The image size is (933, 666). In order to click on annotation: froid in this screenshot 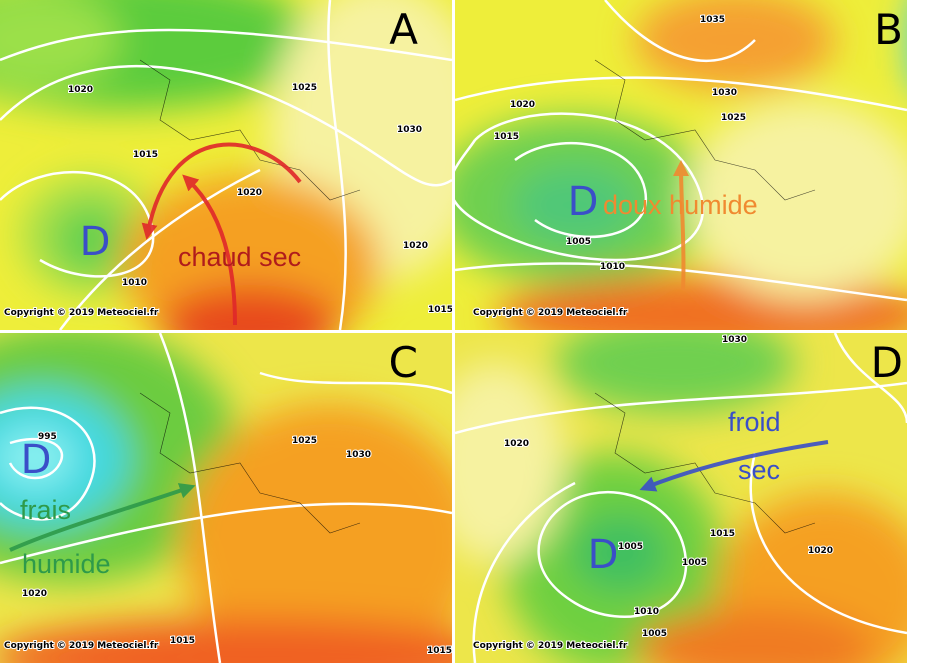, I will do `click(754, 422)`.